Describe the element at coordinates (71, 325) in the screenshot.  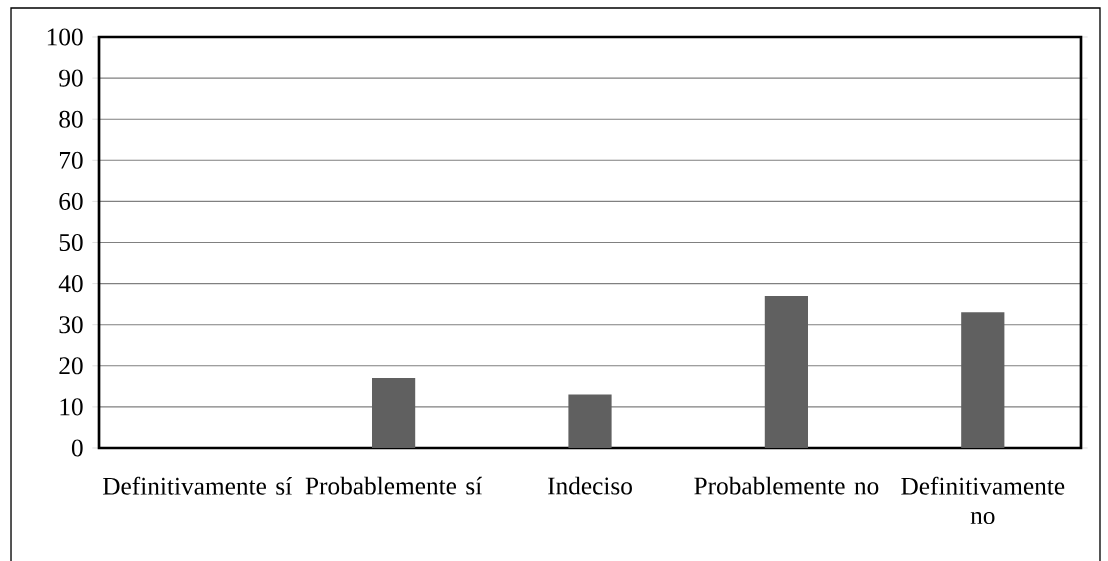
I see `y-tick-label: 30` at that location.